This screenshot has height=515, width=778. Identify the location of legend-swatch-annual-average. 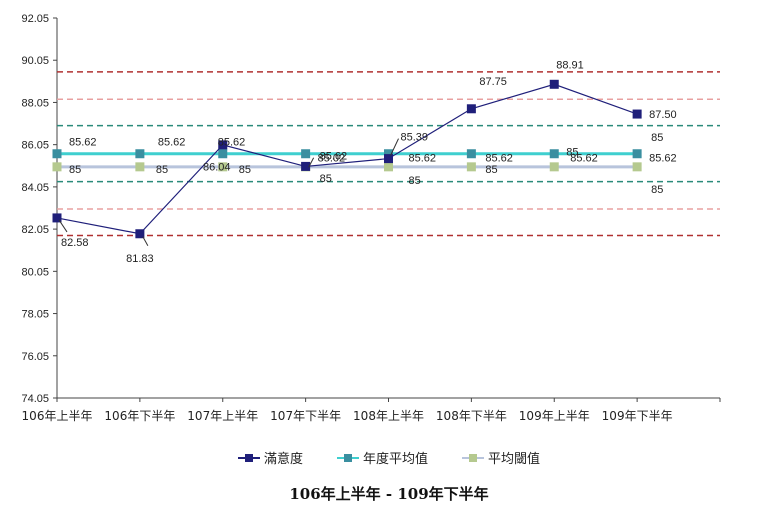
(347, 458).